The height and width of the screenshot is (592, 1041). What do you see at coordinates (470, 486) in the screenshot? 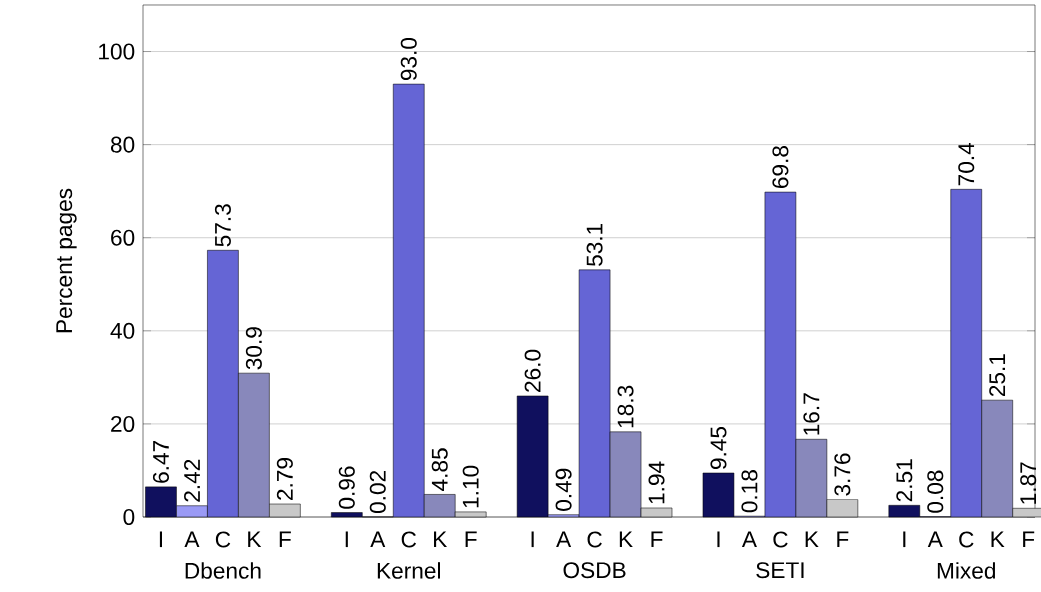
I see `data-label: 1.10` at bounding box center [470, 486].